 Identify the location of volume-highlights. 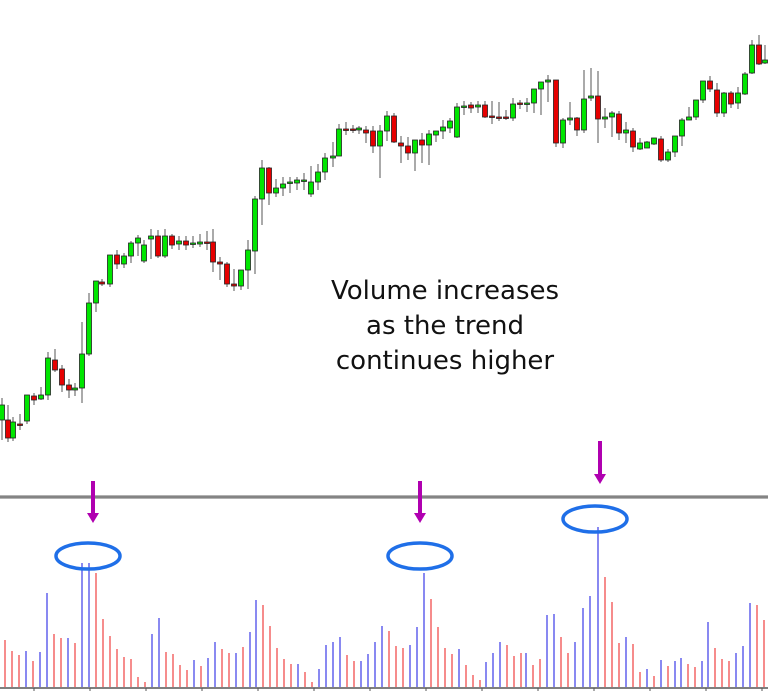
(341, 506).